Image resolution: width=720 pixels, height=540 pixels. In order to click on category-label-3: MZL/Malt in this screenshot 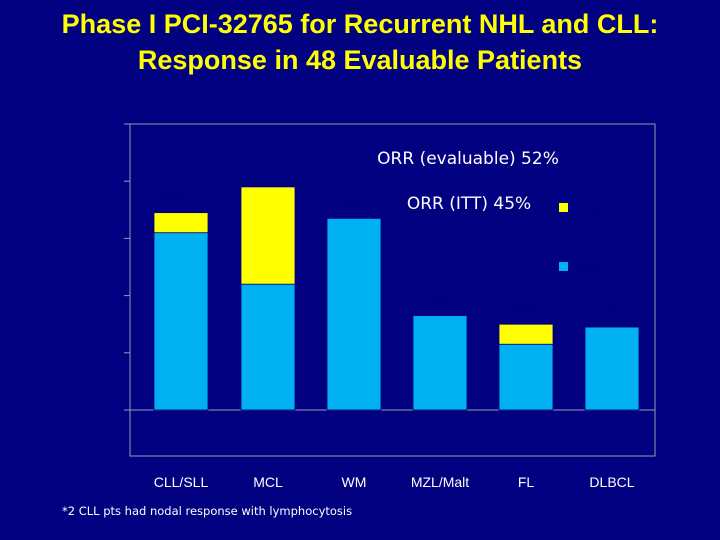, I will do `click(440, 482)`.